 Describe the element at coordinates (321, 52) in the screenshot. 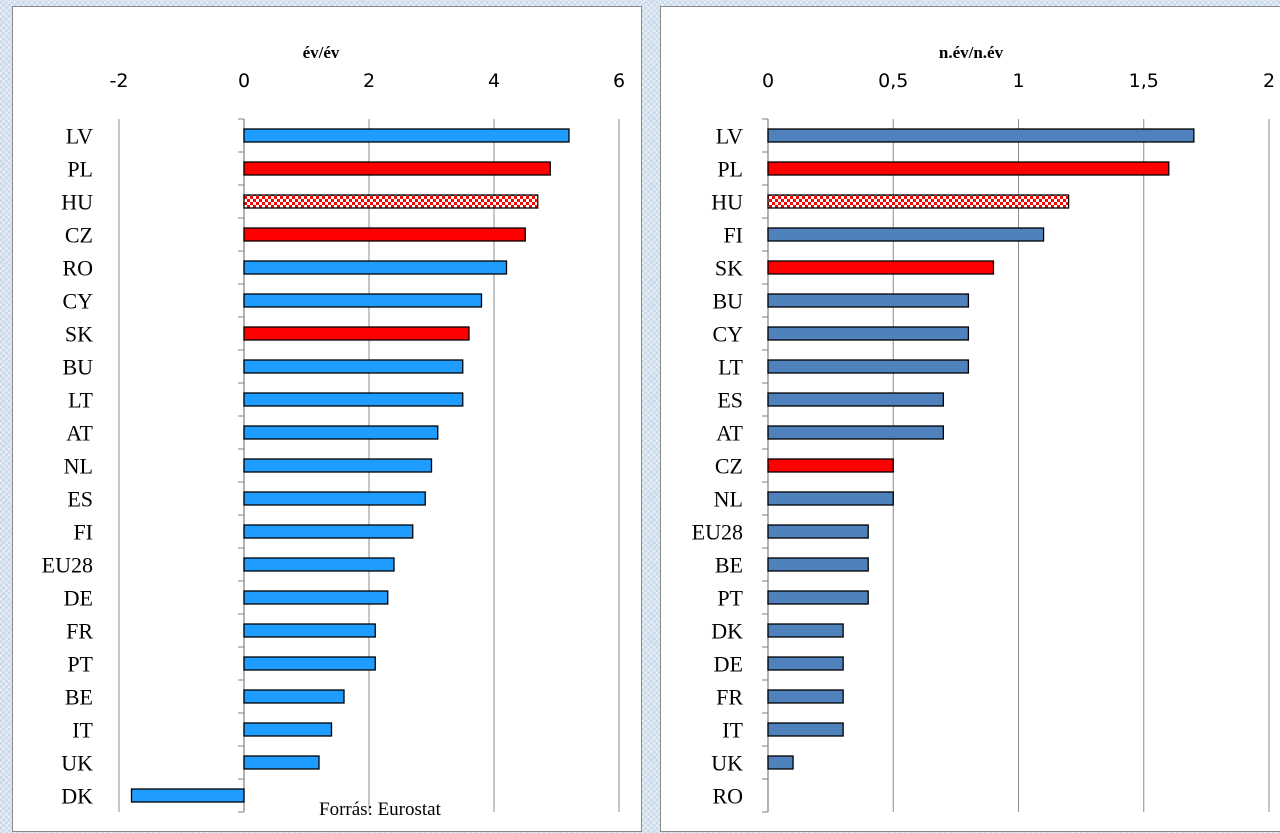

I see `chart-title: év/év` at that location.